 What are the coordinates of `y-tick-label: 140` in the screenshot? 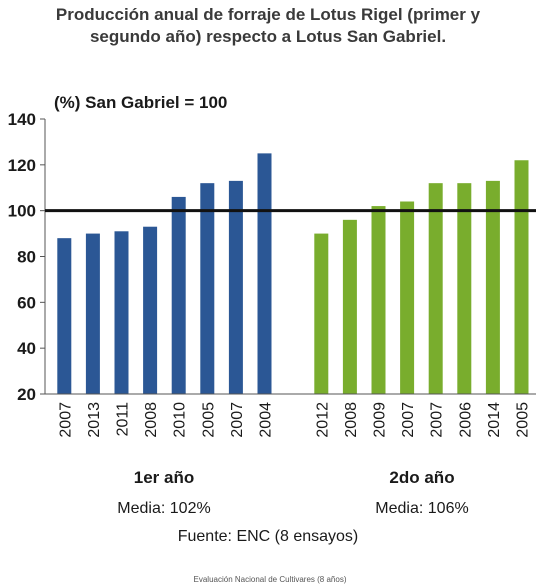 It's located at (22, 119).